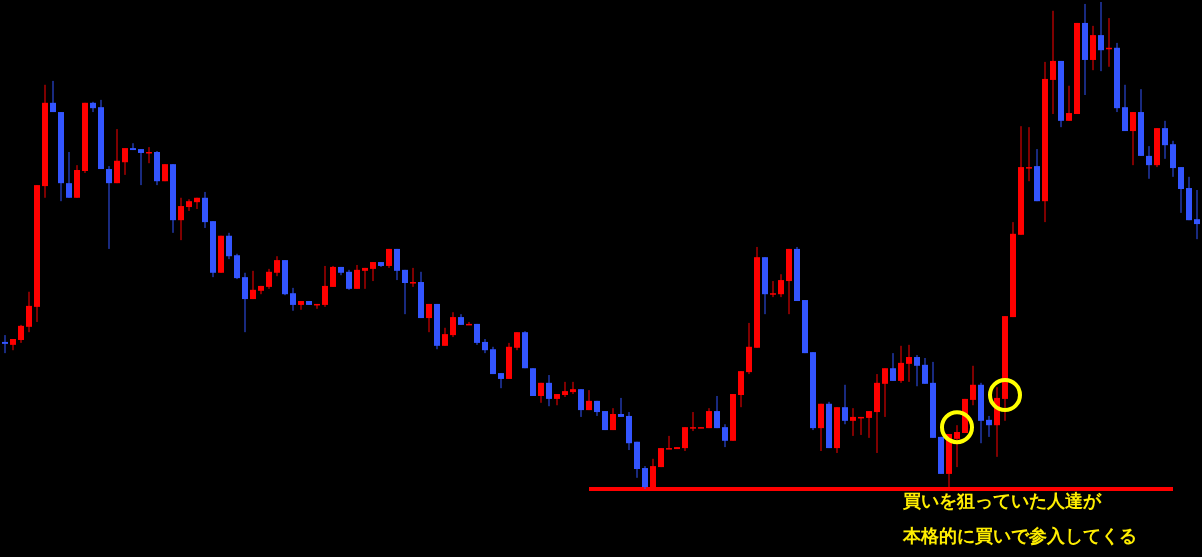 The image size is (1202, 557). I want to click on annotation: 買いを狙っていた人達が, so click(1002, 500).